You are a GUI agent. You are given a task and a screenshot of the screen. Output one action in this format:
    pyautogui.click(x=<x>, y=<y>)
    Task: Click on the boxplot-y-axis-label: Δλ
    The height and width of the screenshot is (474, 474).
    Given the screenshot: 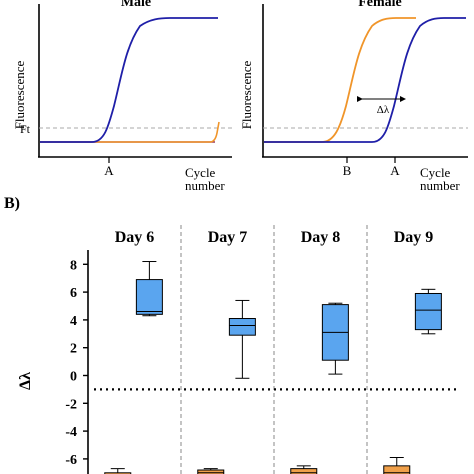 What is the action you would take?
    pyautogui.click(x=25, y=381)
    